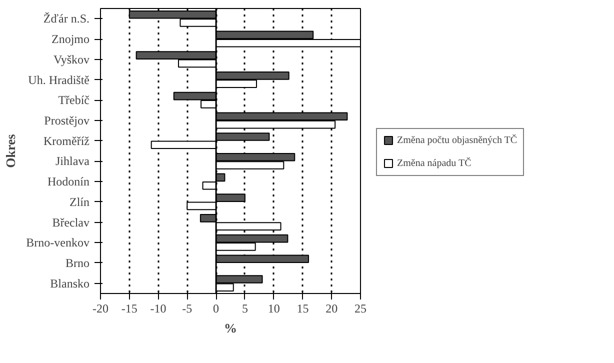 The height and width of the screenshot is (363, 614). What do you see at coordinates (71, 39) in the screenshot?
I see `y-tick-label: Znojmo` at bounding box center [71, 39].